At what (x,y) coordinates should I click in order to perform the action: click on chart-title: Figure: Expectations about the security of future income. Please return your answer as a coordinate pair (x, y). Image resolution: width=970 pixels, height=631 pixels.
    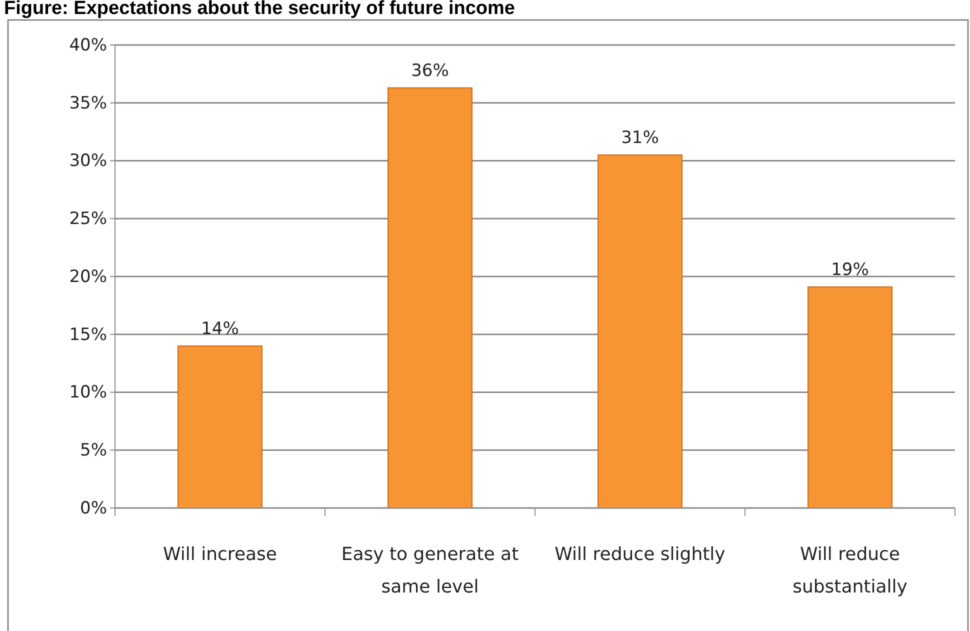
    Looking at the image, I should click on (259, 9).